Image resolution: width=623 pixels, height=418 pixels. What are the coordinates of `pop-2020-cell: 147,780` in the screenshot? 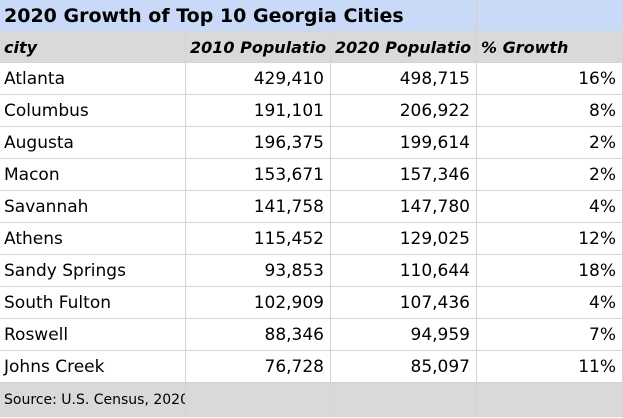 It's located at (404, 207).